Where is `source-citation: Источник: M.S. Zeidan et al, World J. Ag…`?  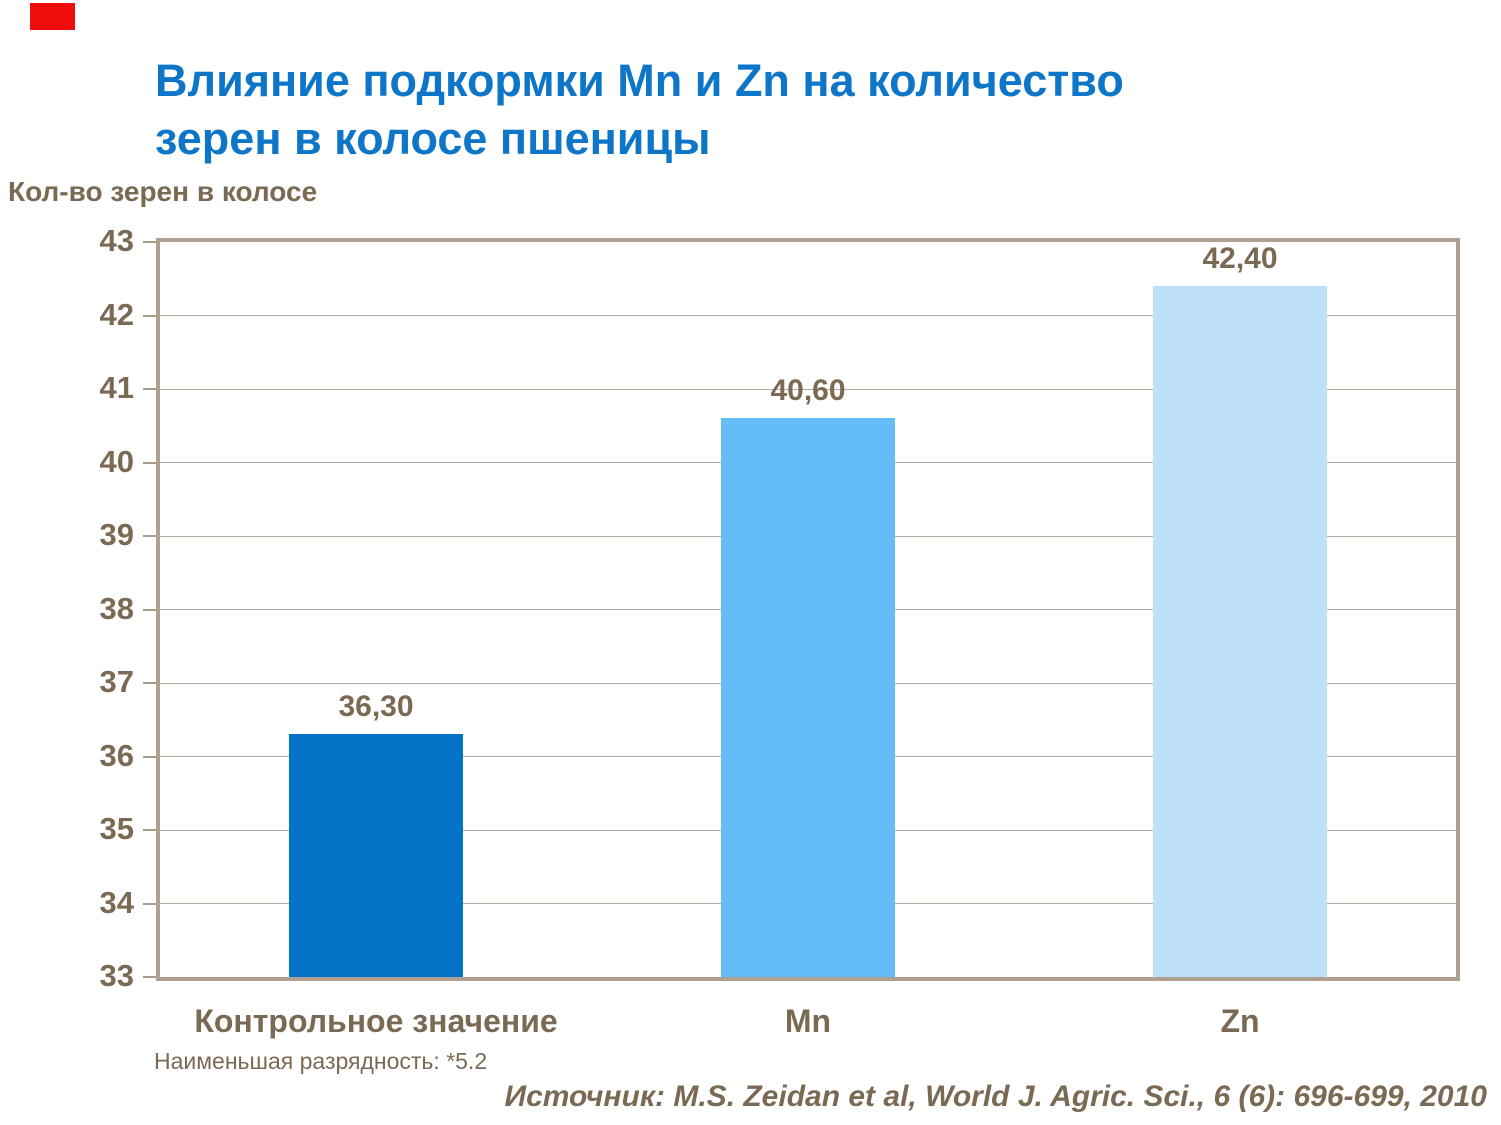
source-citation: Источник: M.S. Zeidan et al, World J. Ag… is located at coordinates (995, 1096).